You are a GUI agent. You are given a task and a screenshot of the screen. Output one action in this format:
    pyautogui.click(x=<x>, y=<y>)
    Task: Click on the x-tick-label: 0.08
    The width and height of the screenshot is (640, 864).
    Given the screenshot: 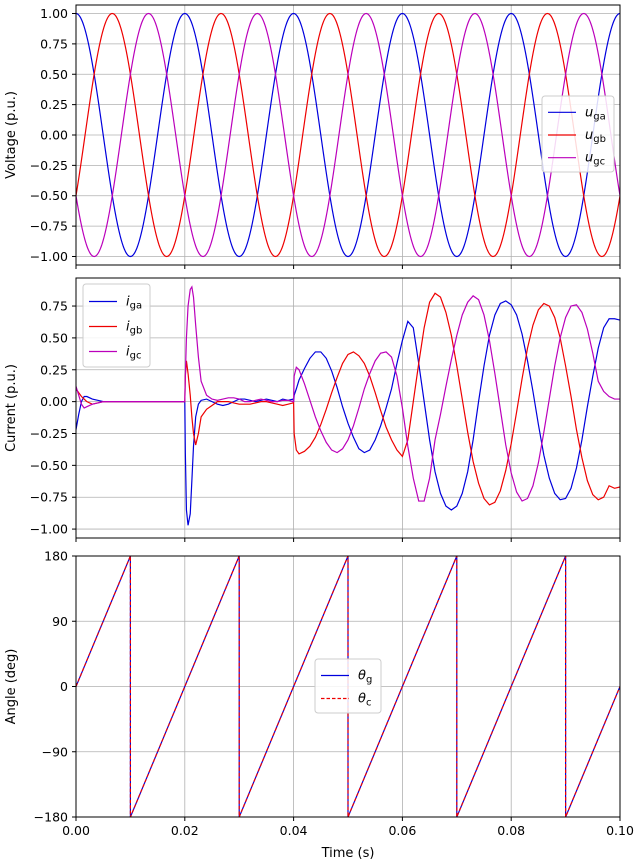 What is the action you would take?
    pyautogui.click(x=511, y=830)
    